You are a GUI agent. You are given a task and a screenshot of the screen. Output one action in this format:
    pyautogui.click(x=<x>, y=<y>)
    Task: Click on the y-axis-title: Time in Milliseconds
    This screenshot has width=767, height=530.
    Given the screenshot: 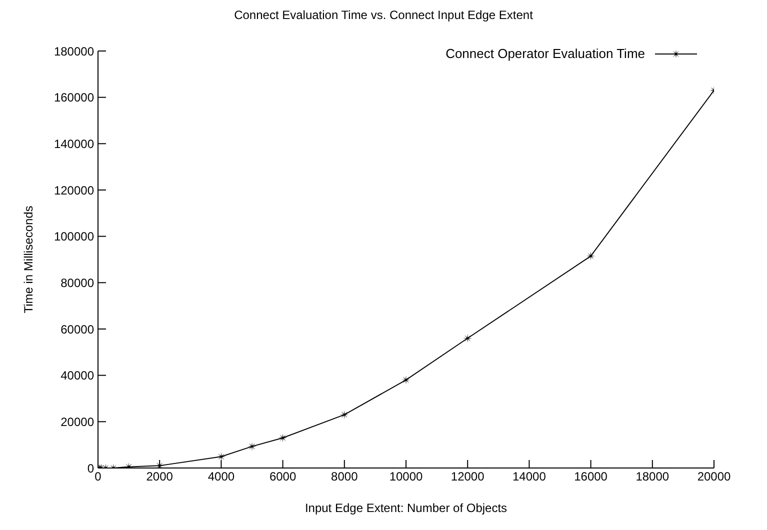 What is the action you would take?
    pyautogui.click(x=28, y=260)
    